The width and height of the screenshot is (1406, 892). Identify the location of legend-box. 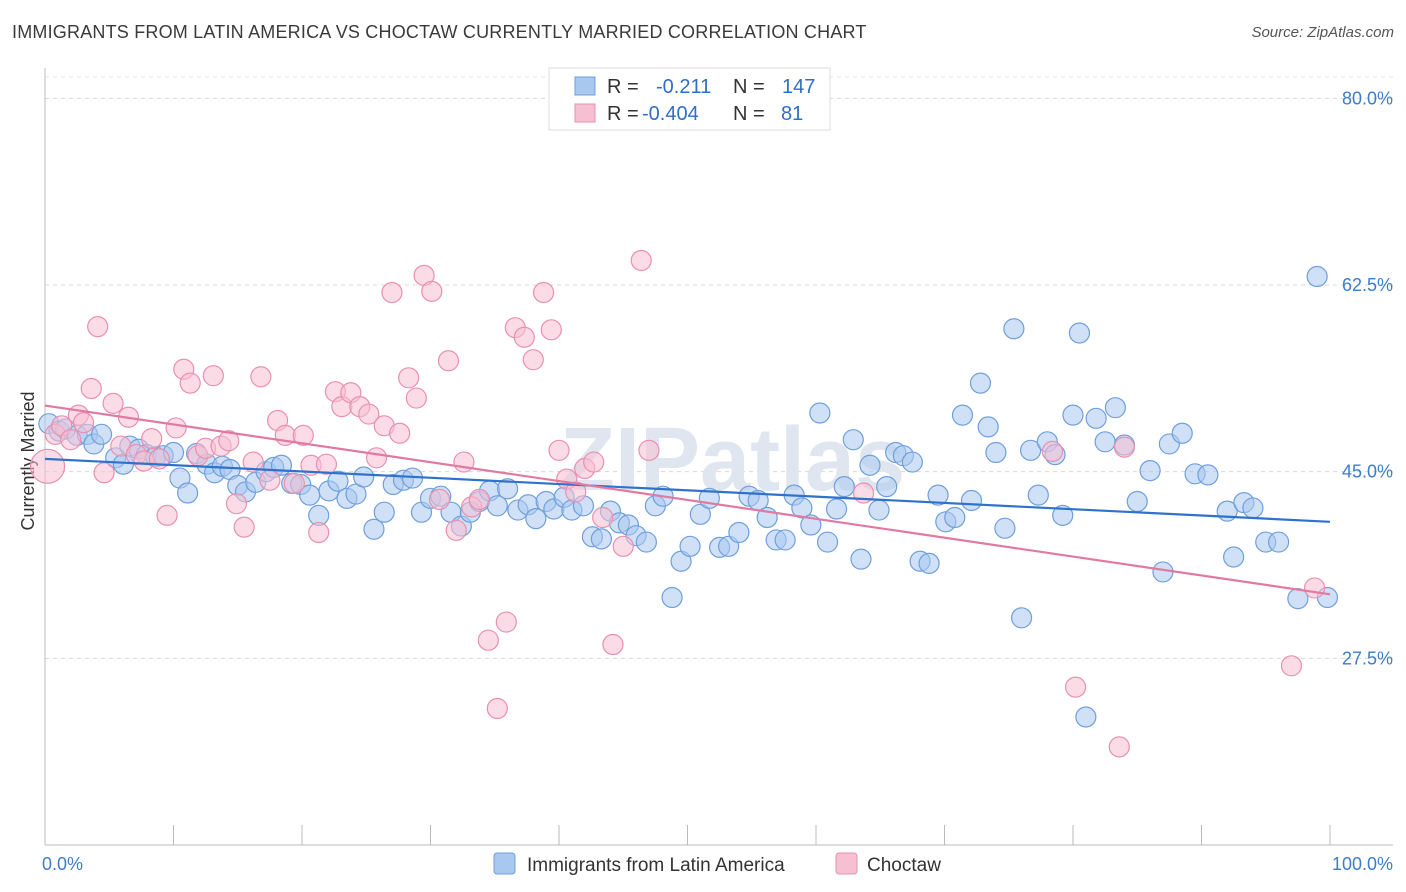
(689, 99).